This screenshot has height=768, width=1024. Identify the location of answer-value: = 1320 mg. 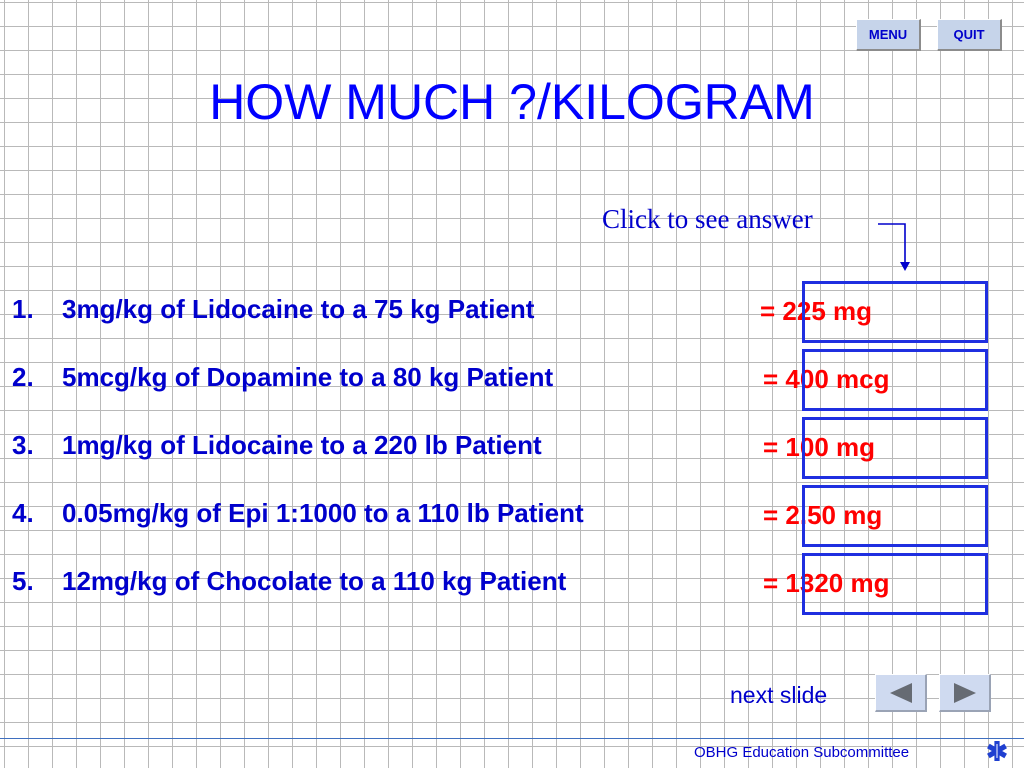
(826, 583).